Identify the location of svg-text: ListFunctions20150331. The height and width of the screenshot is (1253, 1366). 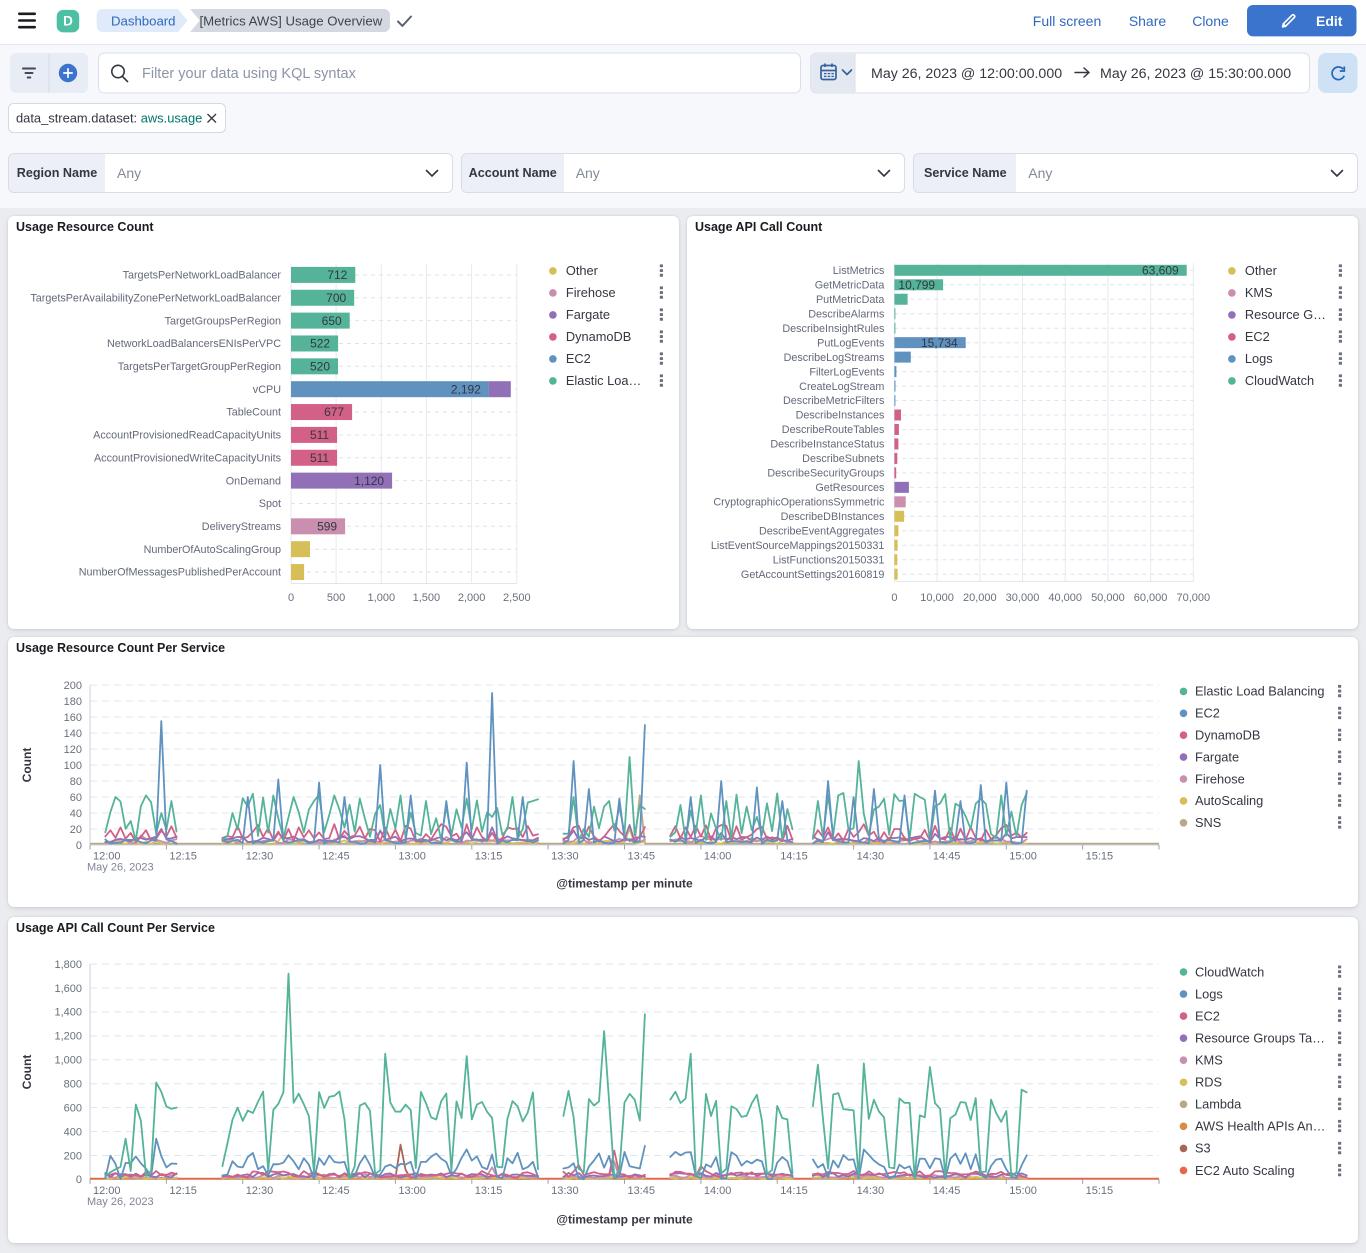
(829, 560).